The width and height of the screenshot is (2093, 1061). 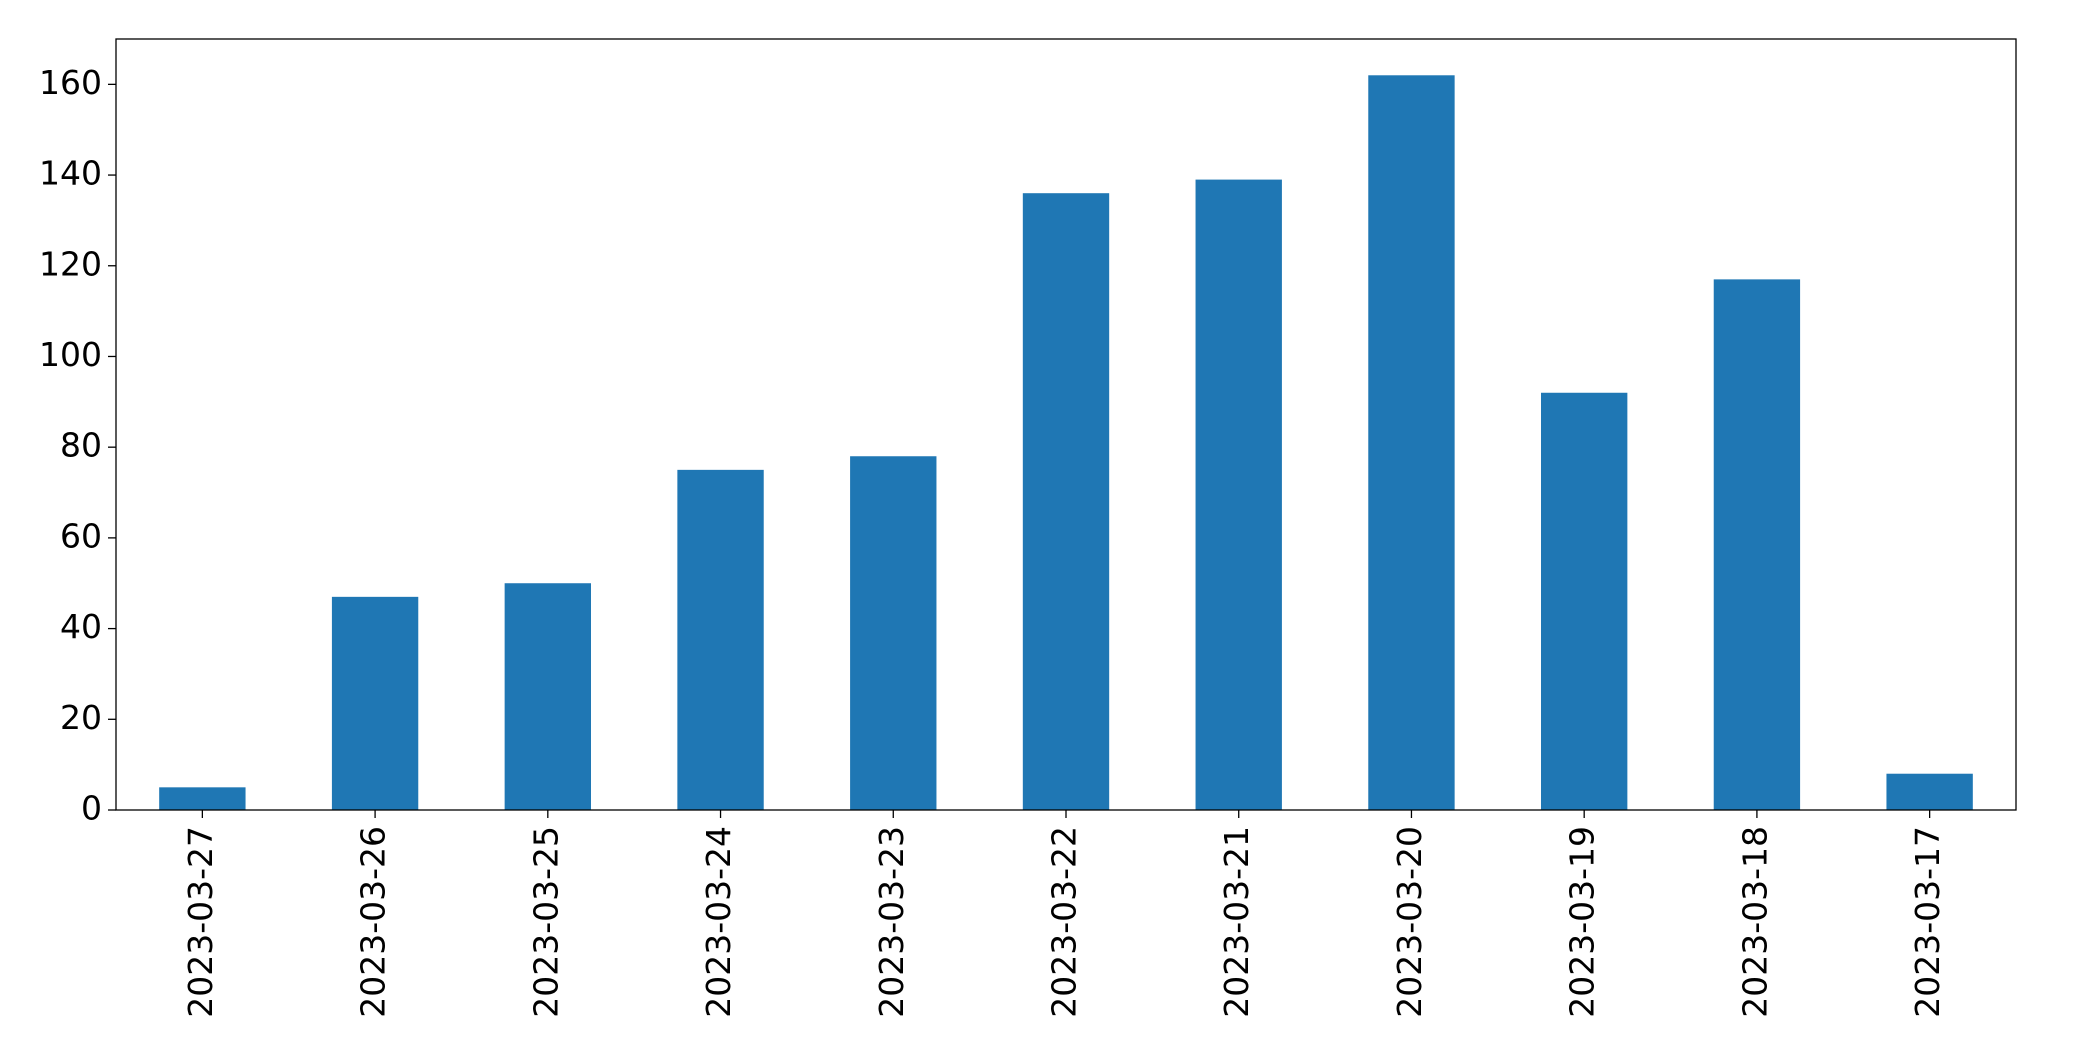 I want to click on x-tick-label: 2023-03-18, so click(x=1754, y=922).